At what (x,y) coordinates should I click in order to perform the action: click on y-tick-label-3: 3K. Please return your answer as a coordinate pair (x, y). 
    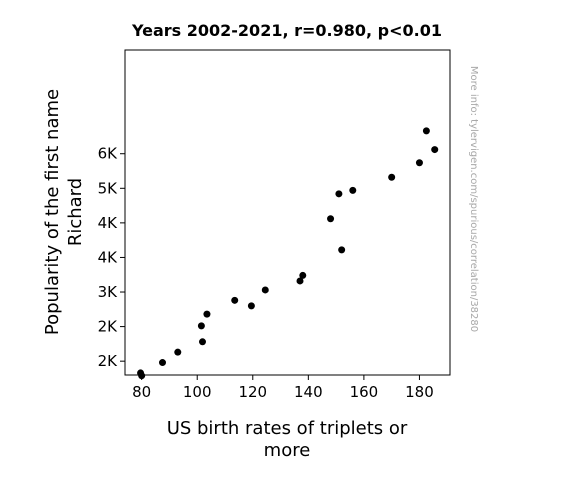
    Looking at the image, I should click on (108, 292).